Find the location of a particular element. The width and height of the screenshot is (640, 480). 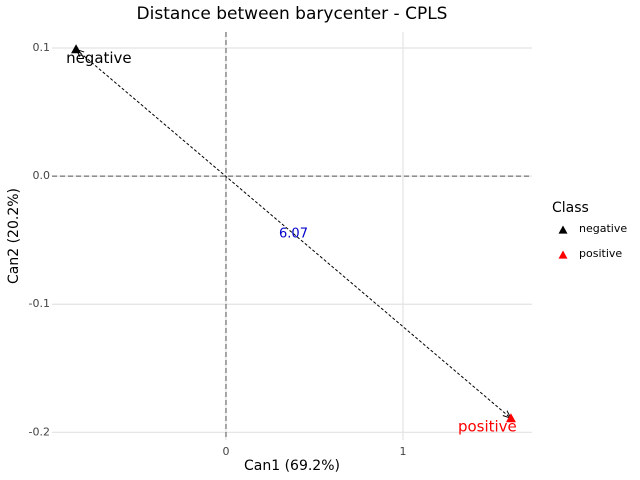

x-tick-label: 0 is located at coordinates (225, 451).